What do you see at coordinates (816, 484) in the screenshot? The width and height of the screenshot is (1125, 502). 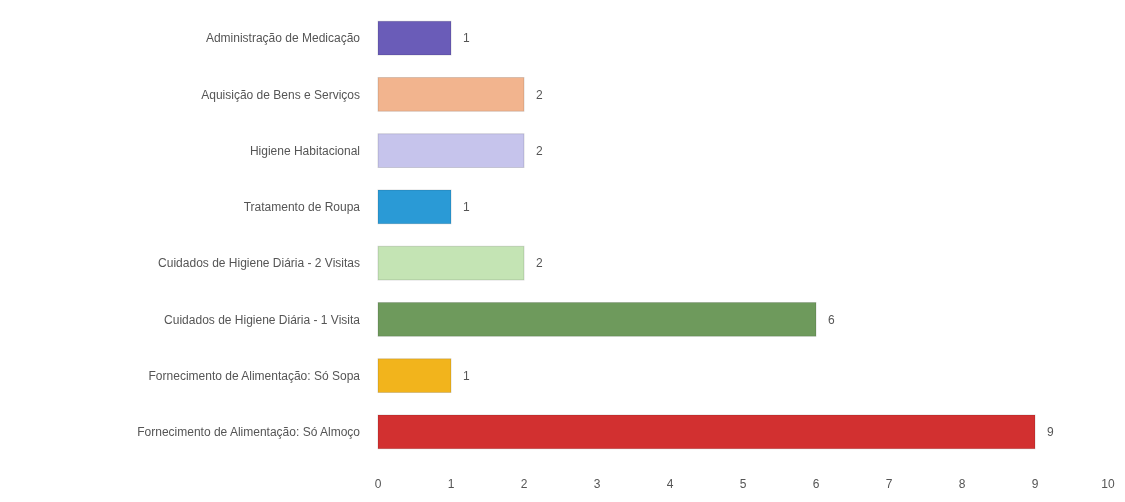 I see `x-tick-label: 6` at bounding box center [816, 484].